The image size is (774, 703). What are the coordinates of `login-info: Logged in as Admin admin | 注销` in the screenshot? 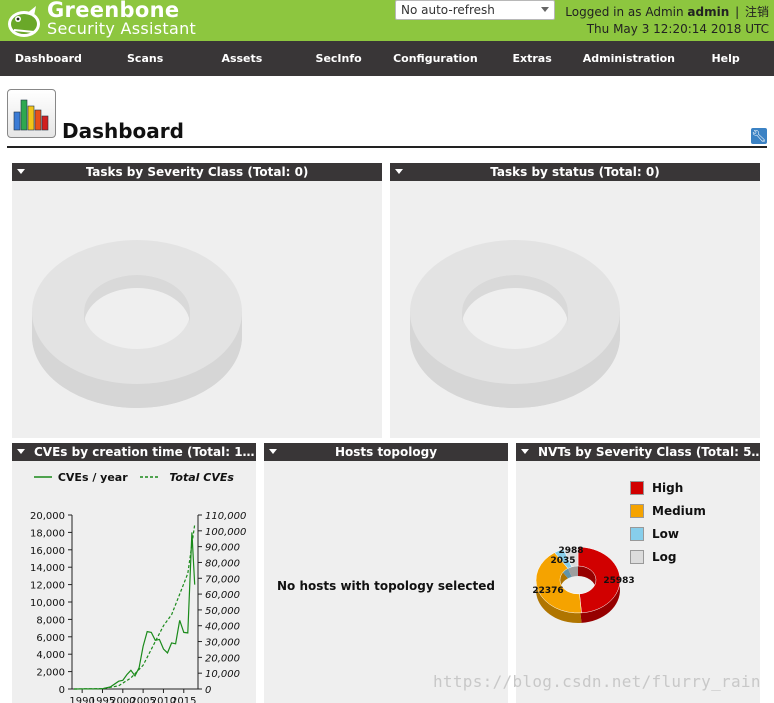 It's located at (667, 11).